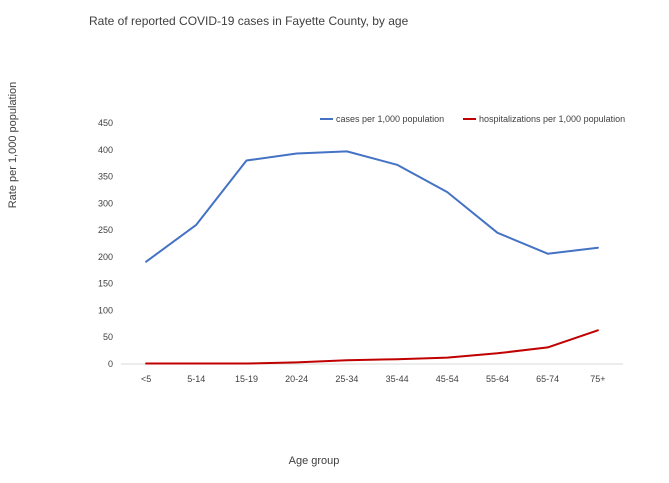 This screenshot has width=669, height=483. Describe the element at coordinates (246, 379) in the screenshot. I see `x-tick-label: 15-19` at that location.